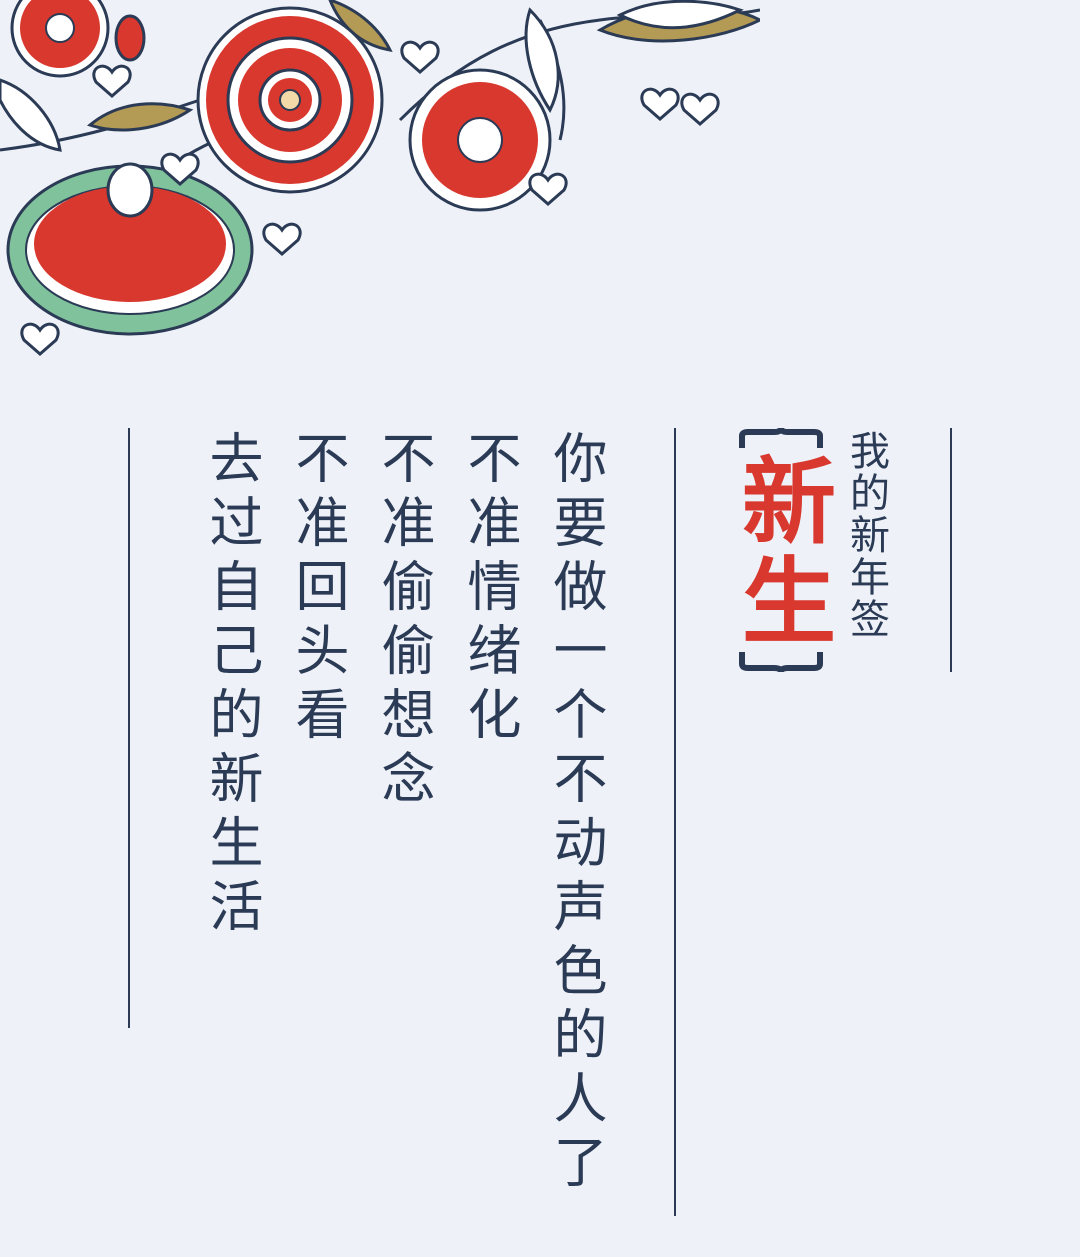 This screenshot has width=1080, height=1257. I want to click on line-3: 不准偷偷想念, so click(403, 622).